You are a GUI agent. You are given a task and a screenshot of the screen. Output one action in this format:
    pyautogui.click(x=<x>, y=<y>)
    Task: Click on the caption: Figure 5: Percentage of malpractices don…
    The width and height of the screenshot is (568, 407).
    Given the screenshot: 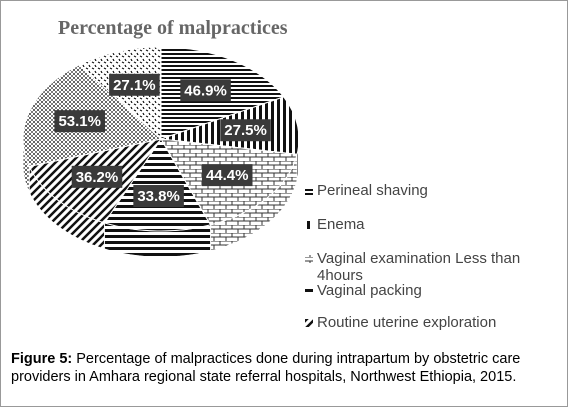 What is the action you would take?
    pyautogui.click(x=285, y=368)
    